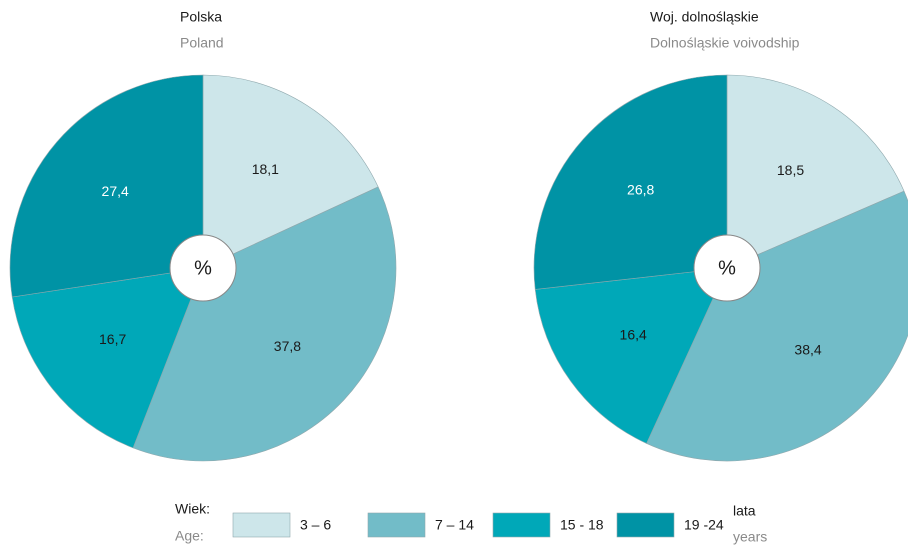 The image size is (908, 551). Describe the element at coordinates (192, 509) in the screenshot. I see `legend-title: Wiek:` at that location.